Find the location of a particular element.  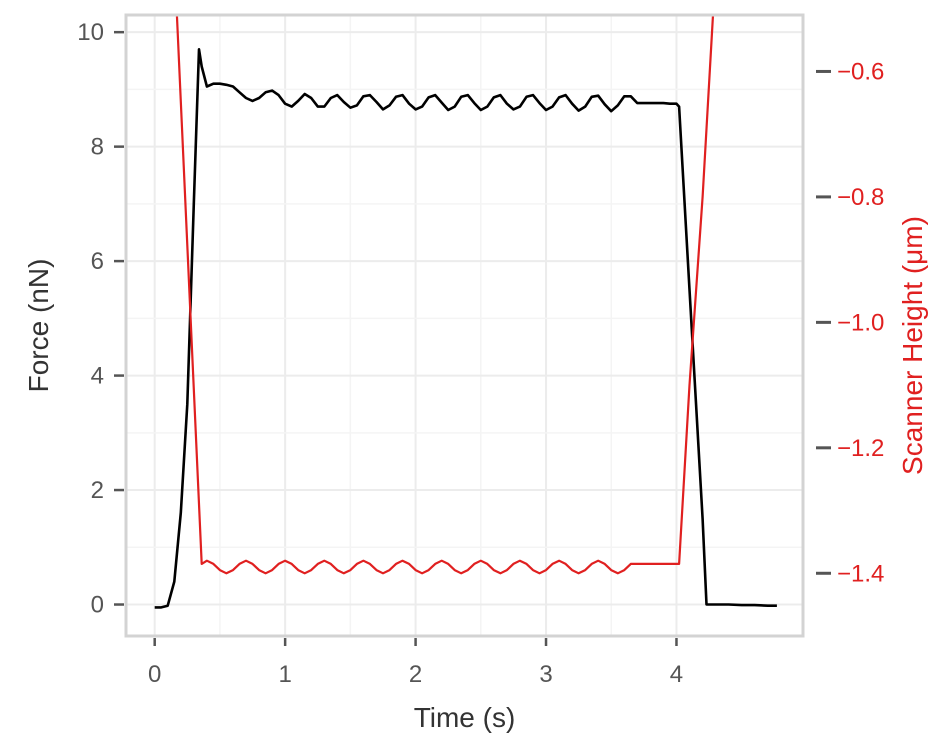

x-tick-label: 2 is located at coordinates (415, 674).